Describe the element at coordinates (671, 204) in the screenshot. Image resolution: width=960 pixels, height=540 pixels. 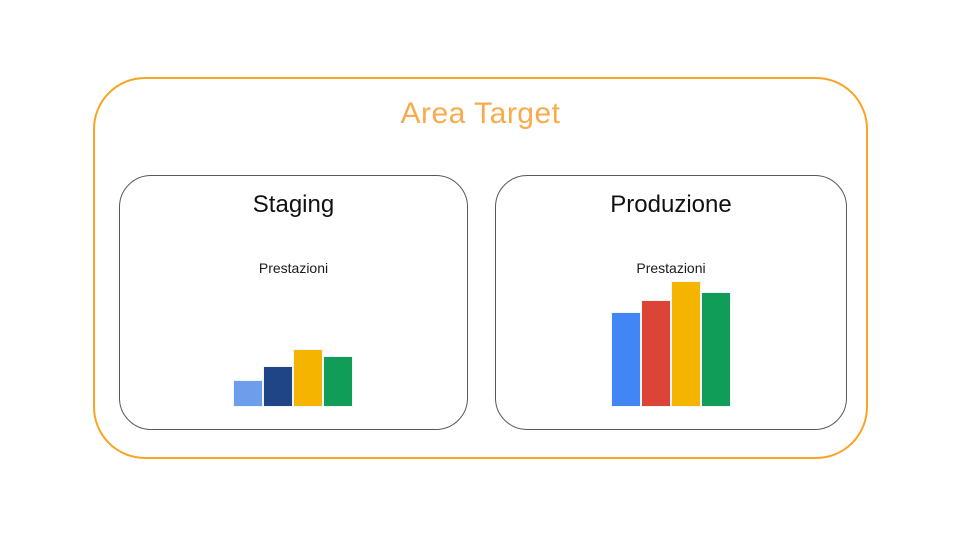
I see `produzione-title: Produzione` at that location.